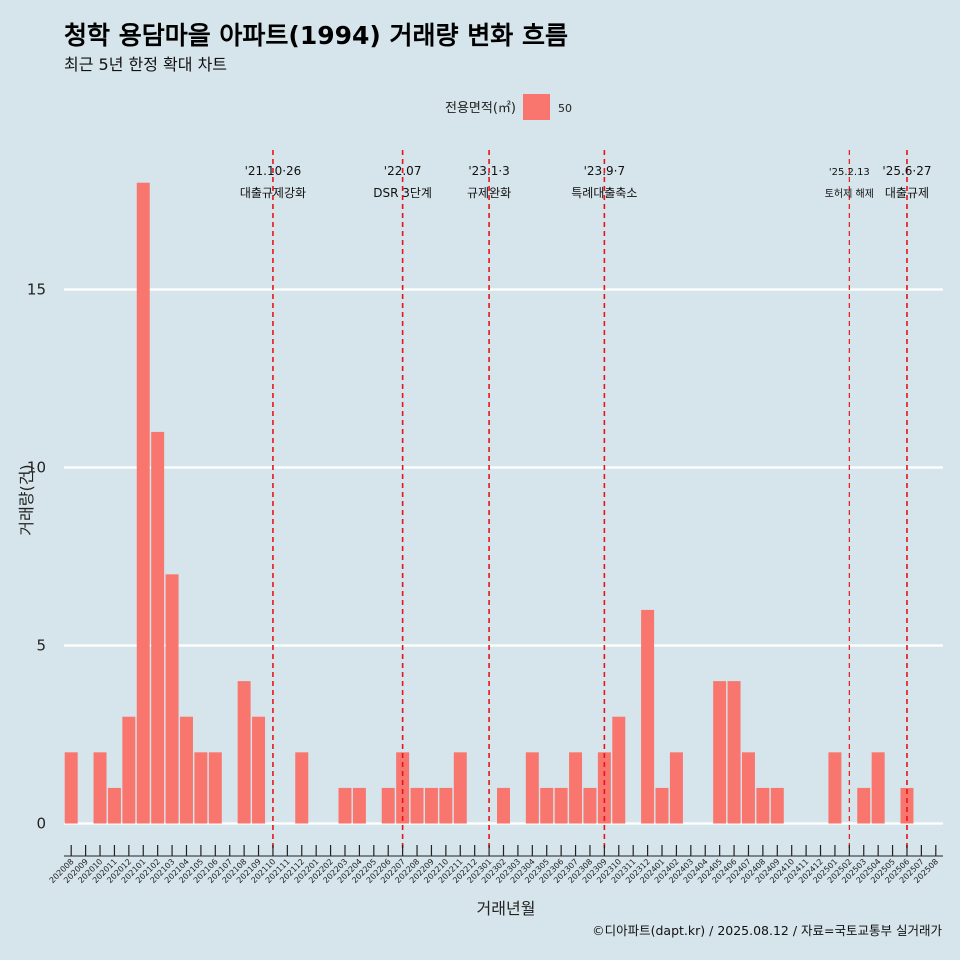 The height and width of the screenshot is (960, 960). Describe the element at coordinates (36, 290) in the screenshot. I see `y-tick-label: 15` at that location.